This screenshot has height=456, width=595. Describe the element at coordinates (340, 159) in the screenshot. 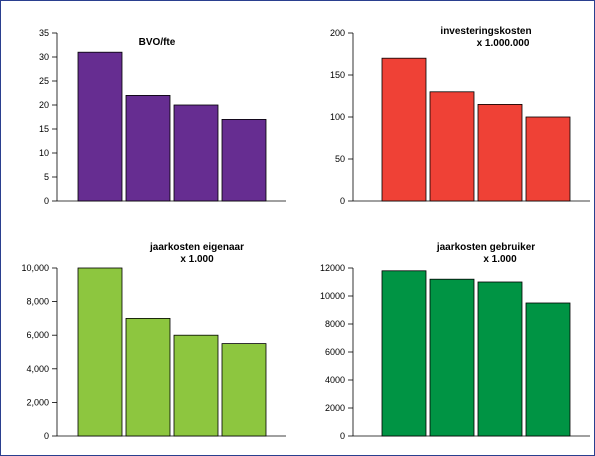

I see `y-tick-label: 50` at that location.